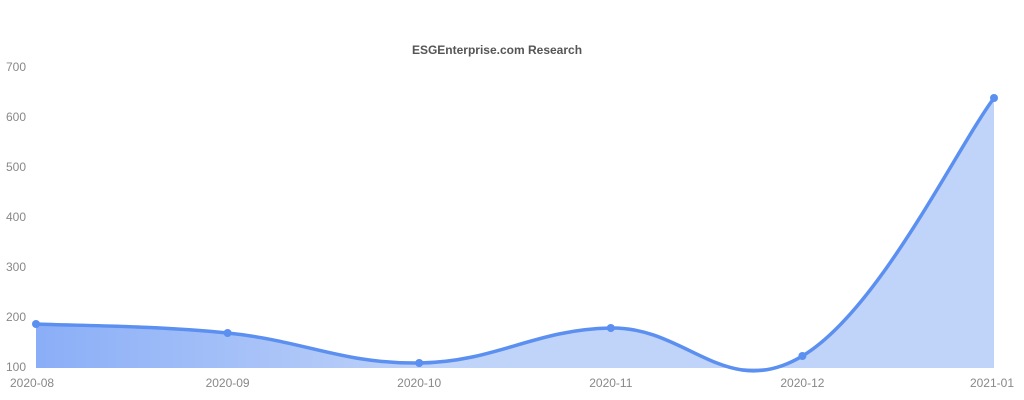  What do you see at coordinates (16, 217) in the screenshot?
I see `y-tick-label: 400` at bounding box center [16, 217].